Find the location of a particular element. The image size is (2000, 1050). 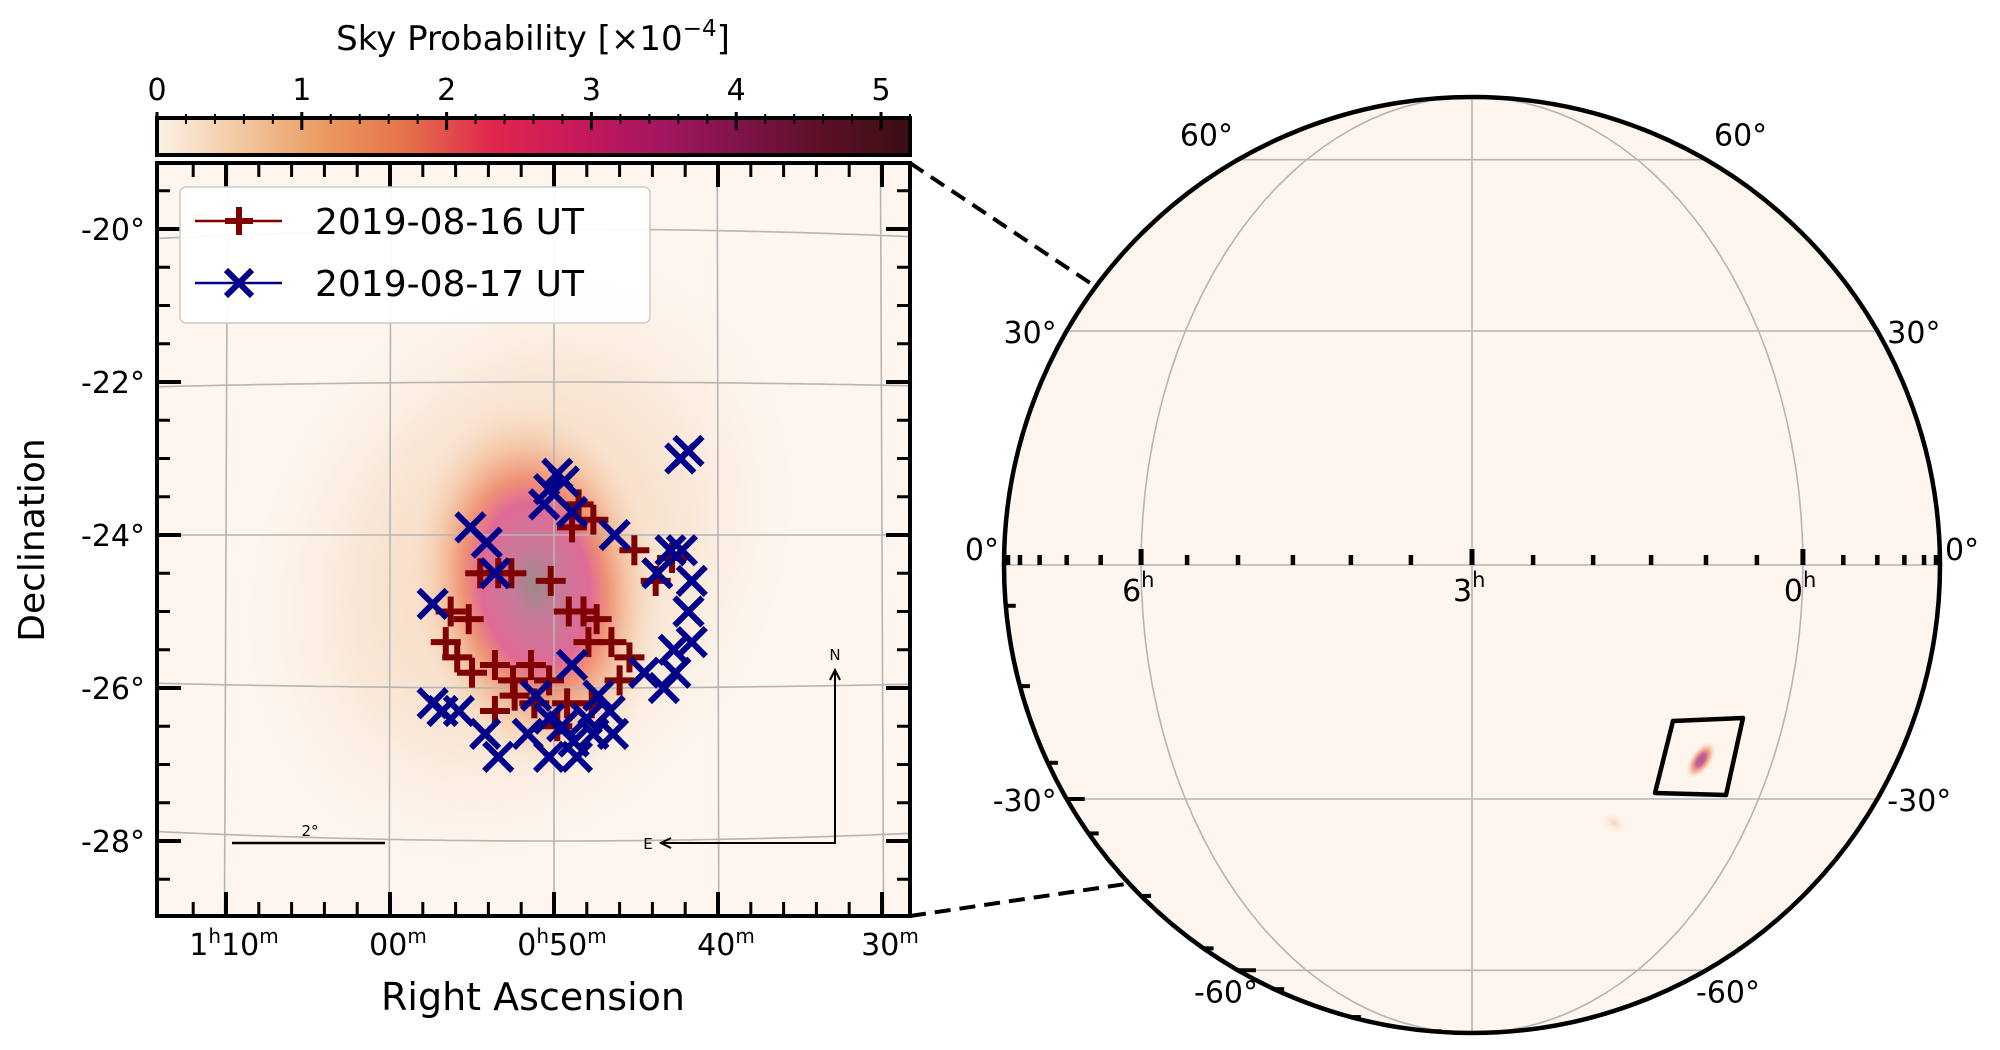

legend-box is located at coordinates (415, 255).